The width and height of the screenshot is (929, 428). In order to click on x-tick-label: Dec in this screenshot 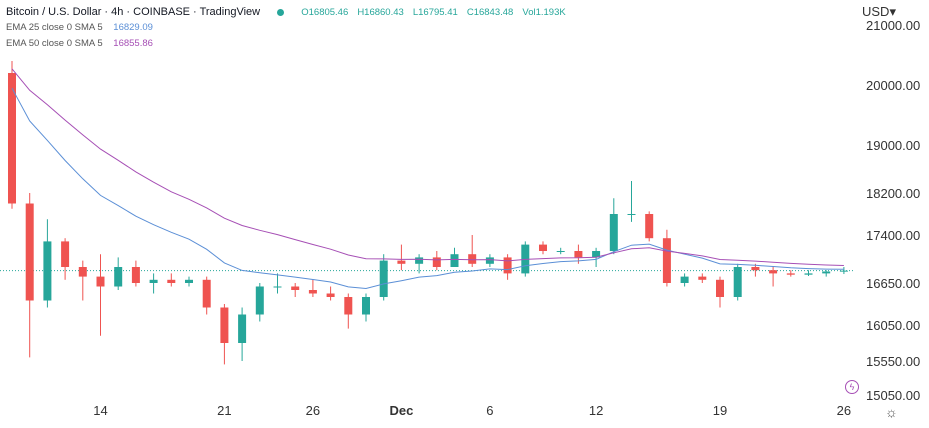, I will do `click(401, 410)`.